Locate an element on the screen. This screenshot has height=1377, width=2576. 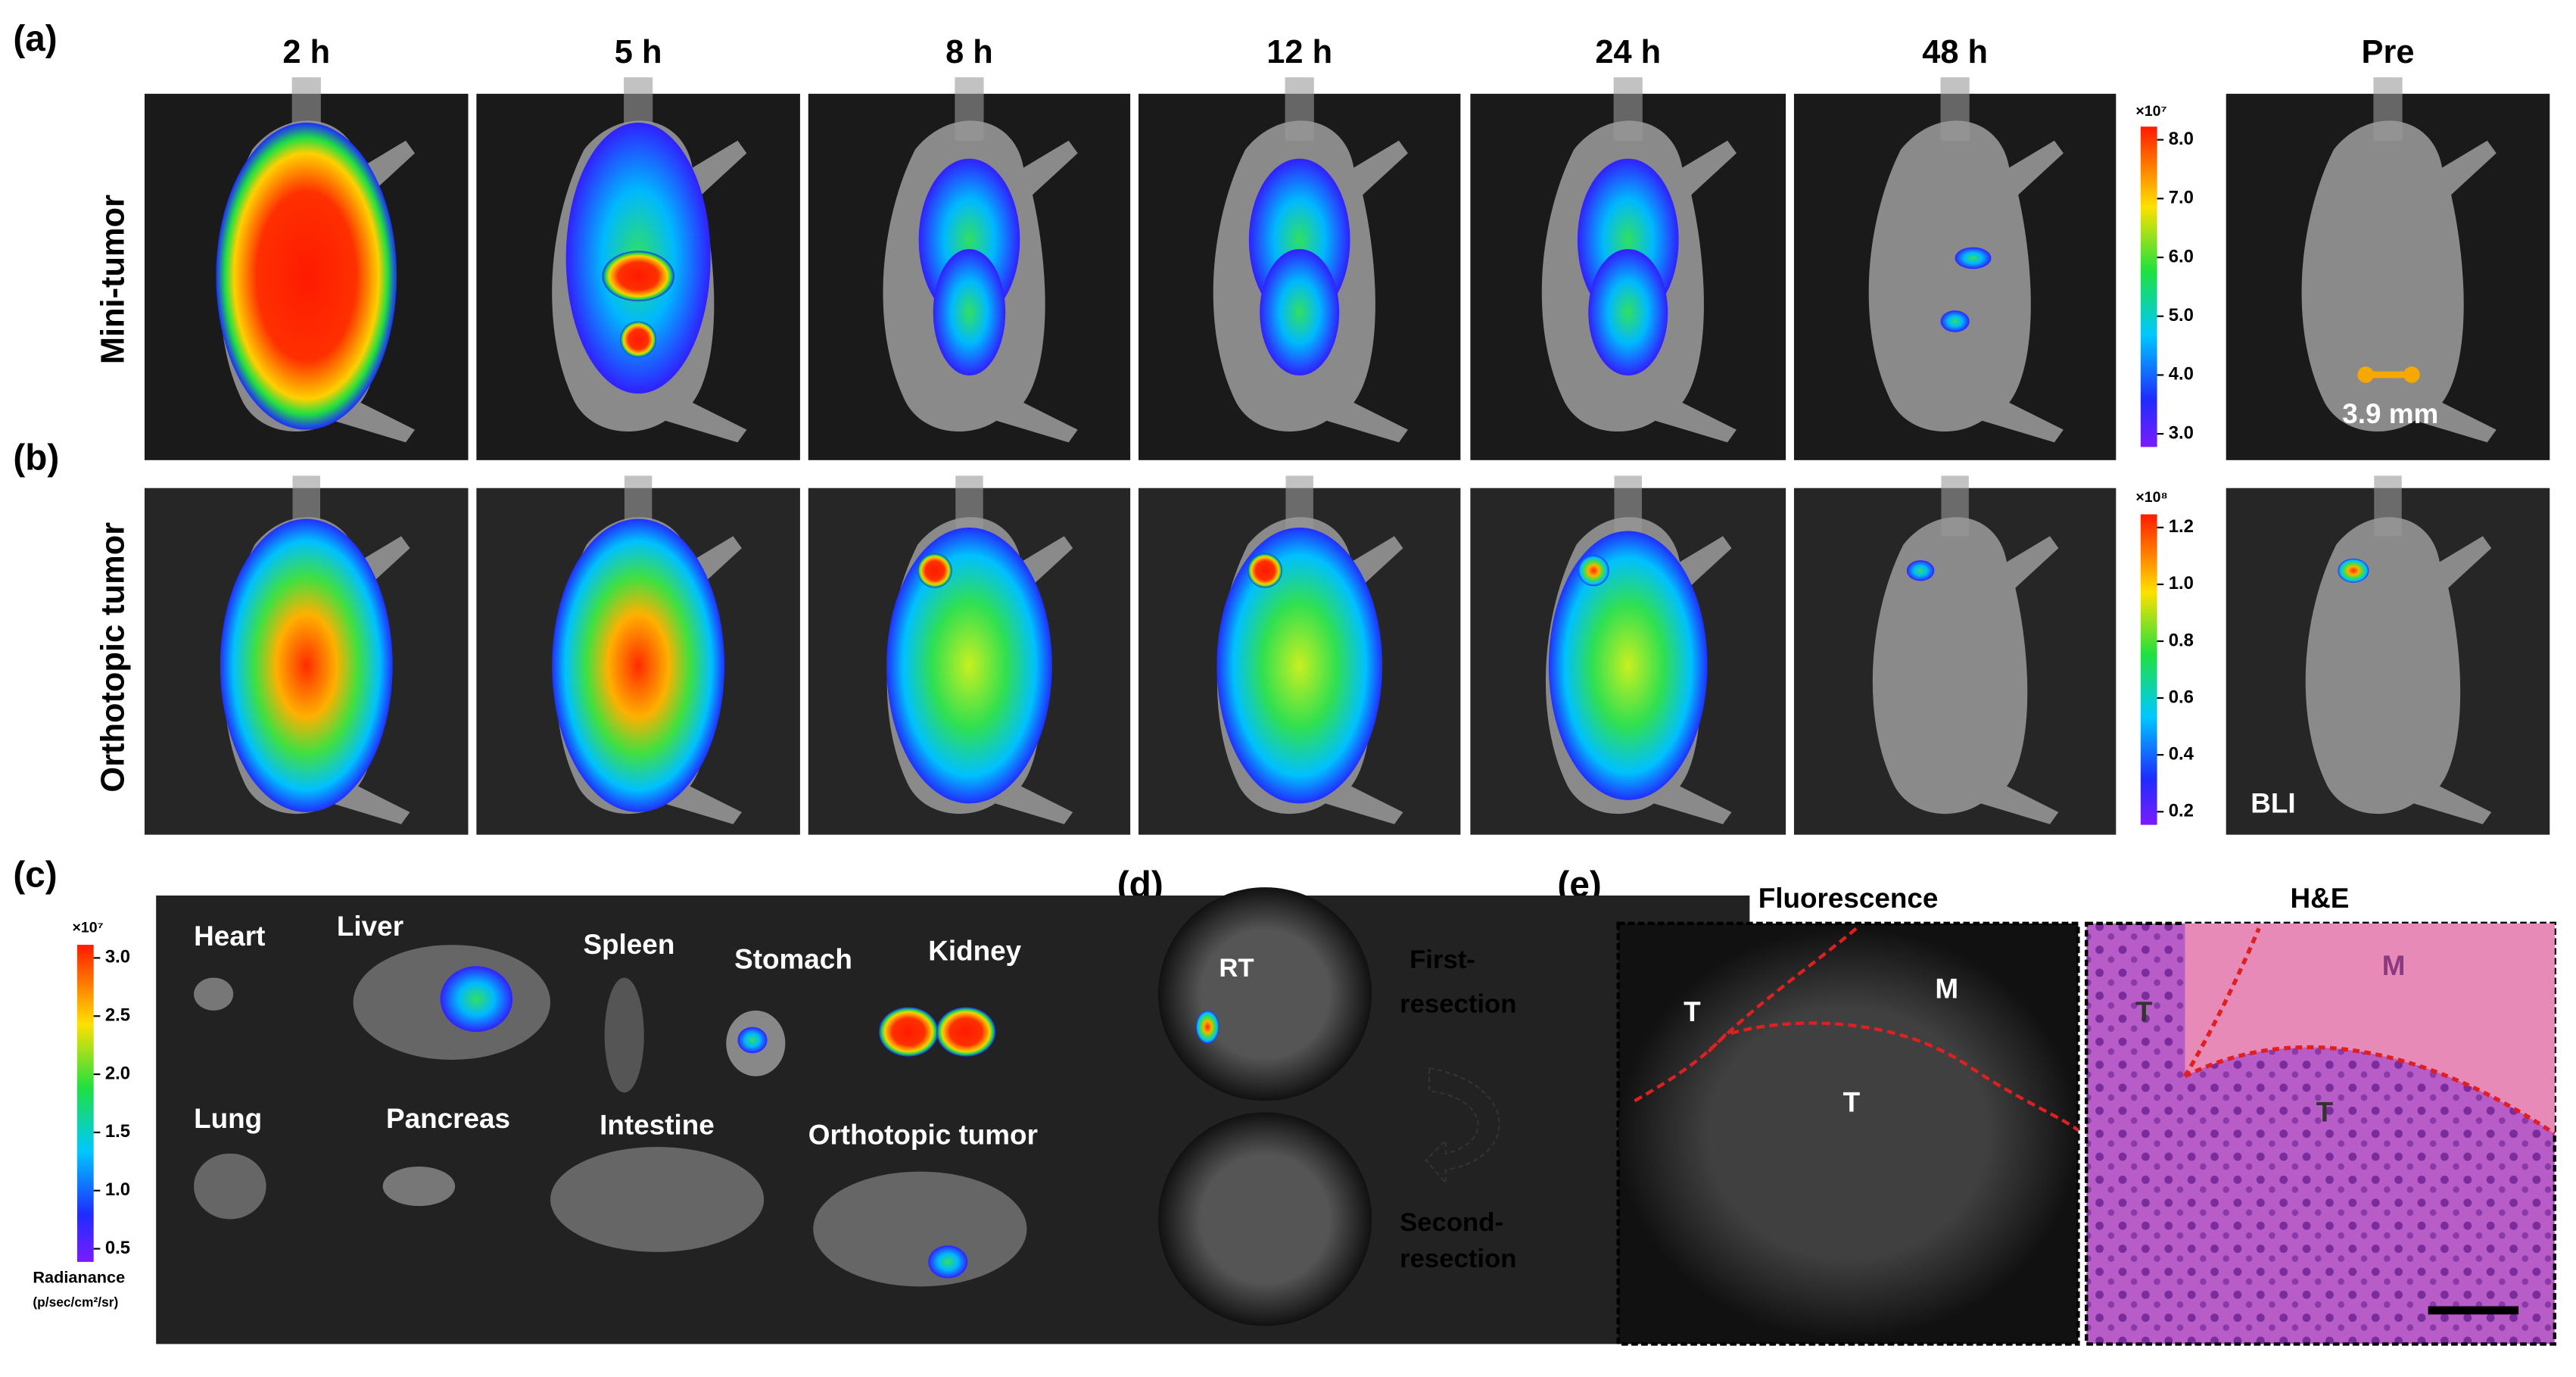
label: Kidney is located at coordinates (975, 951).